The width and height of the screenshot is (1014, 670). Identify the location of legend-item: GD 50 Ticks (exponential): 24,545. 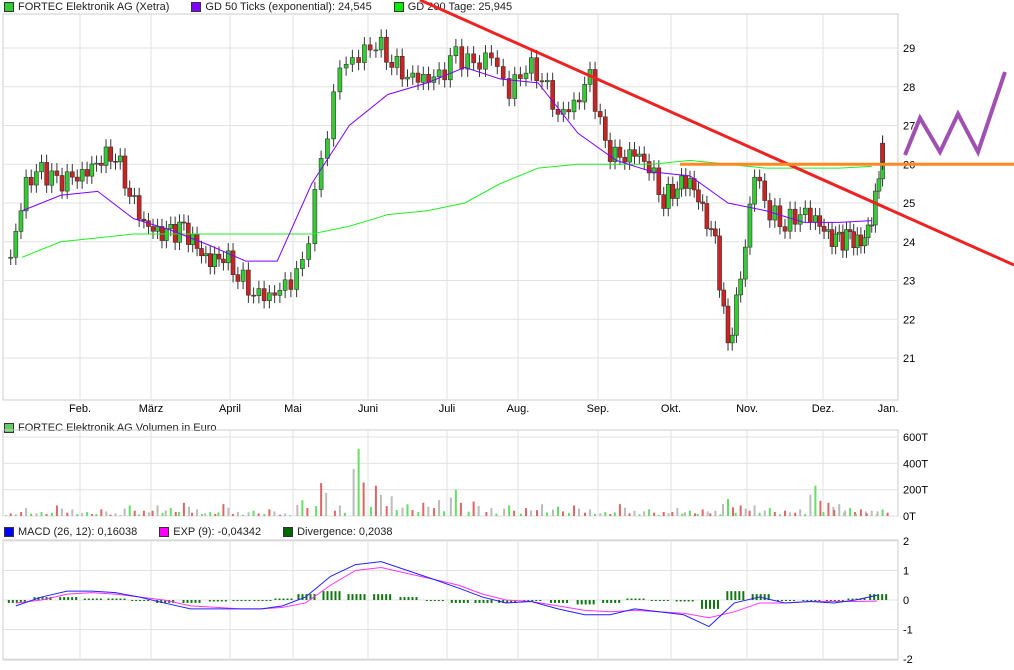
(281, 7).